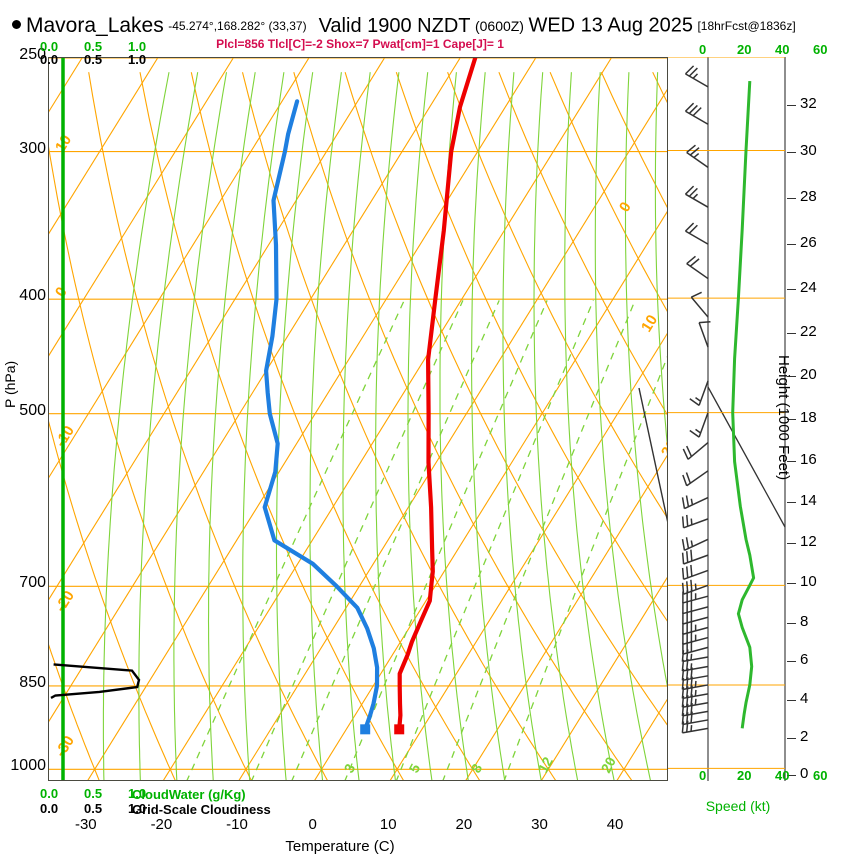 This screenshot has height=860, width=850. Describe the element at coordinates (65, 746) in the screenshot. I see `dry-adiabat-label: -30` at that location.